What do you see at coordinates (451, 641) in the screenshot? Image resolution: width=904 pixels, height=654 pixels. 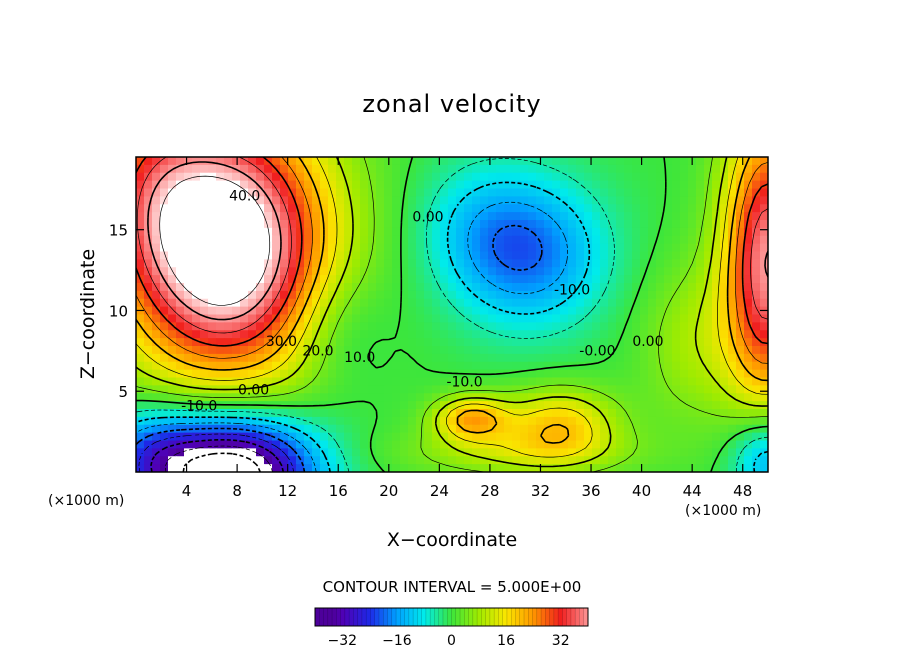 I see `colorbar-tick-label: 0` at bounding box center [451, 641].